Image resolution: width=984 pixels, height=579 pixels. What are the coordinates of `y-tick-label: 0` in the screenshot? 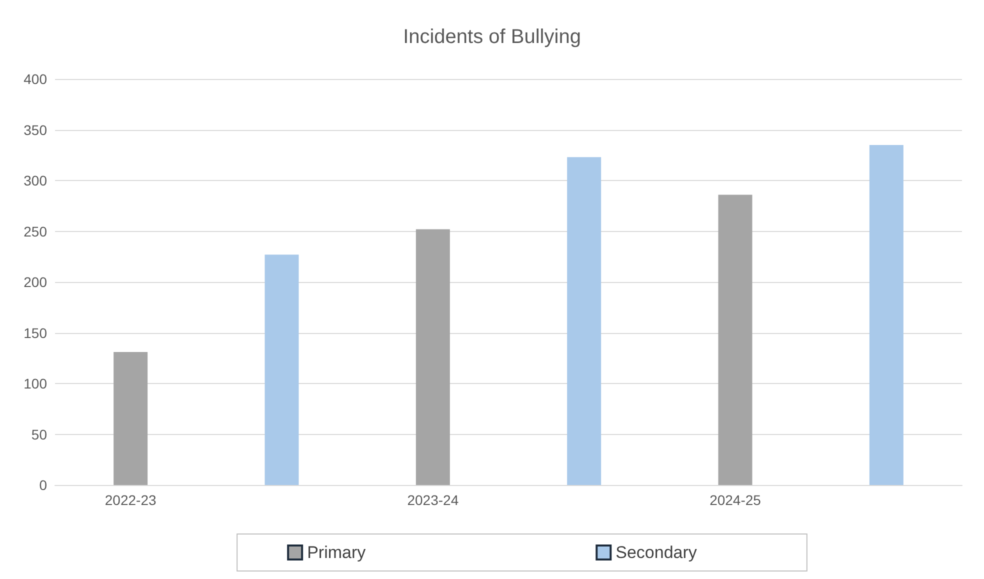 It's located at (43, 485).